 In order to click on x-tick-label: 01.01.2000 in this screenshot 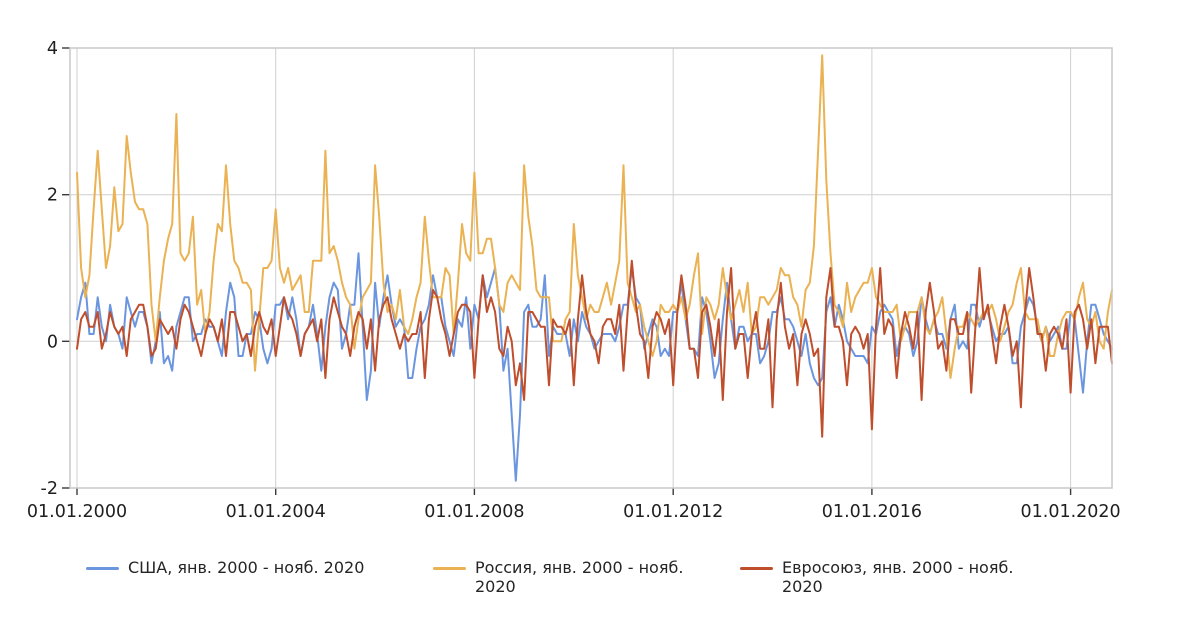, I will do `click(77, 512)`.